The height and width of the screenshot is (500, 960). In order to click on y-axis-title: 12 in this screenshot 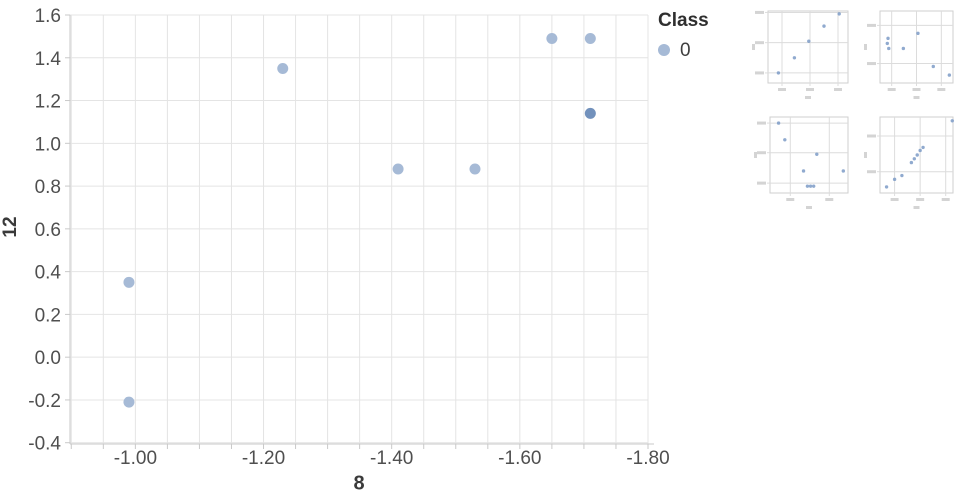, I will do `click(10, 227)`.